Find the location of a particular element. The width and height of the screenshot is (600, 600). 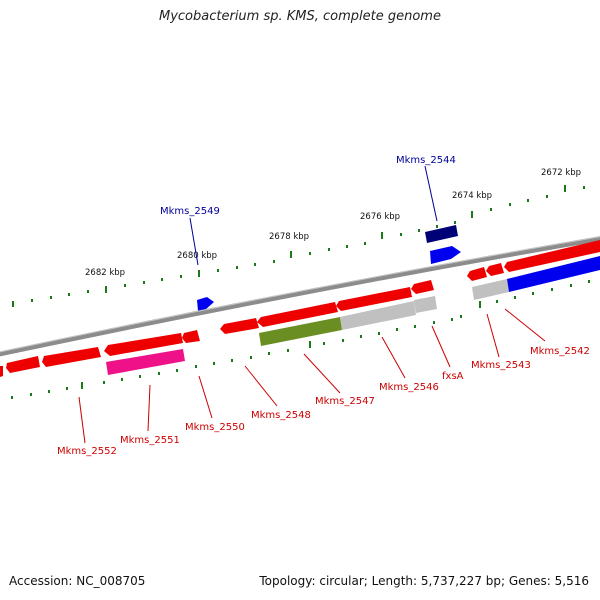

gene-mkms-2544-b is located at coordinates (445, 255).